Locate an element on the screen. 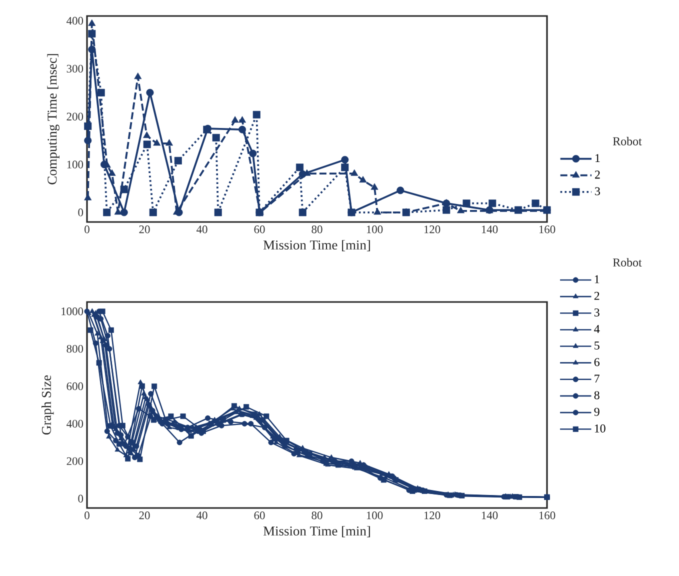 Image resolution: width=679 pixels, height=576 pixels. y-tick-label: 1000 is located at coordinates (73, 312).